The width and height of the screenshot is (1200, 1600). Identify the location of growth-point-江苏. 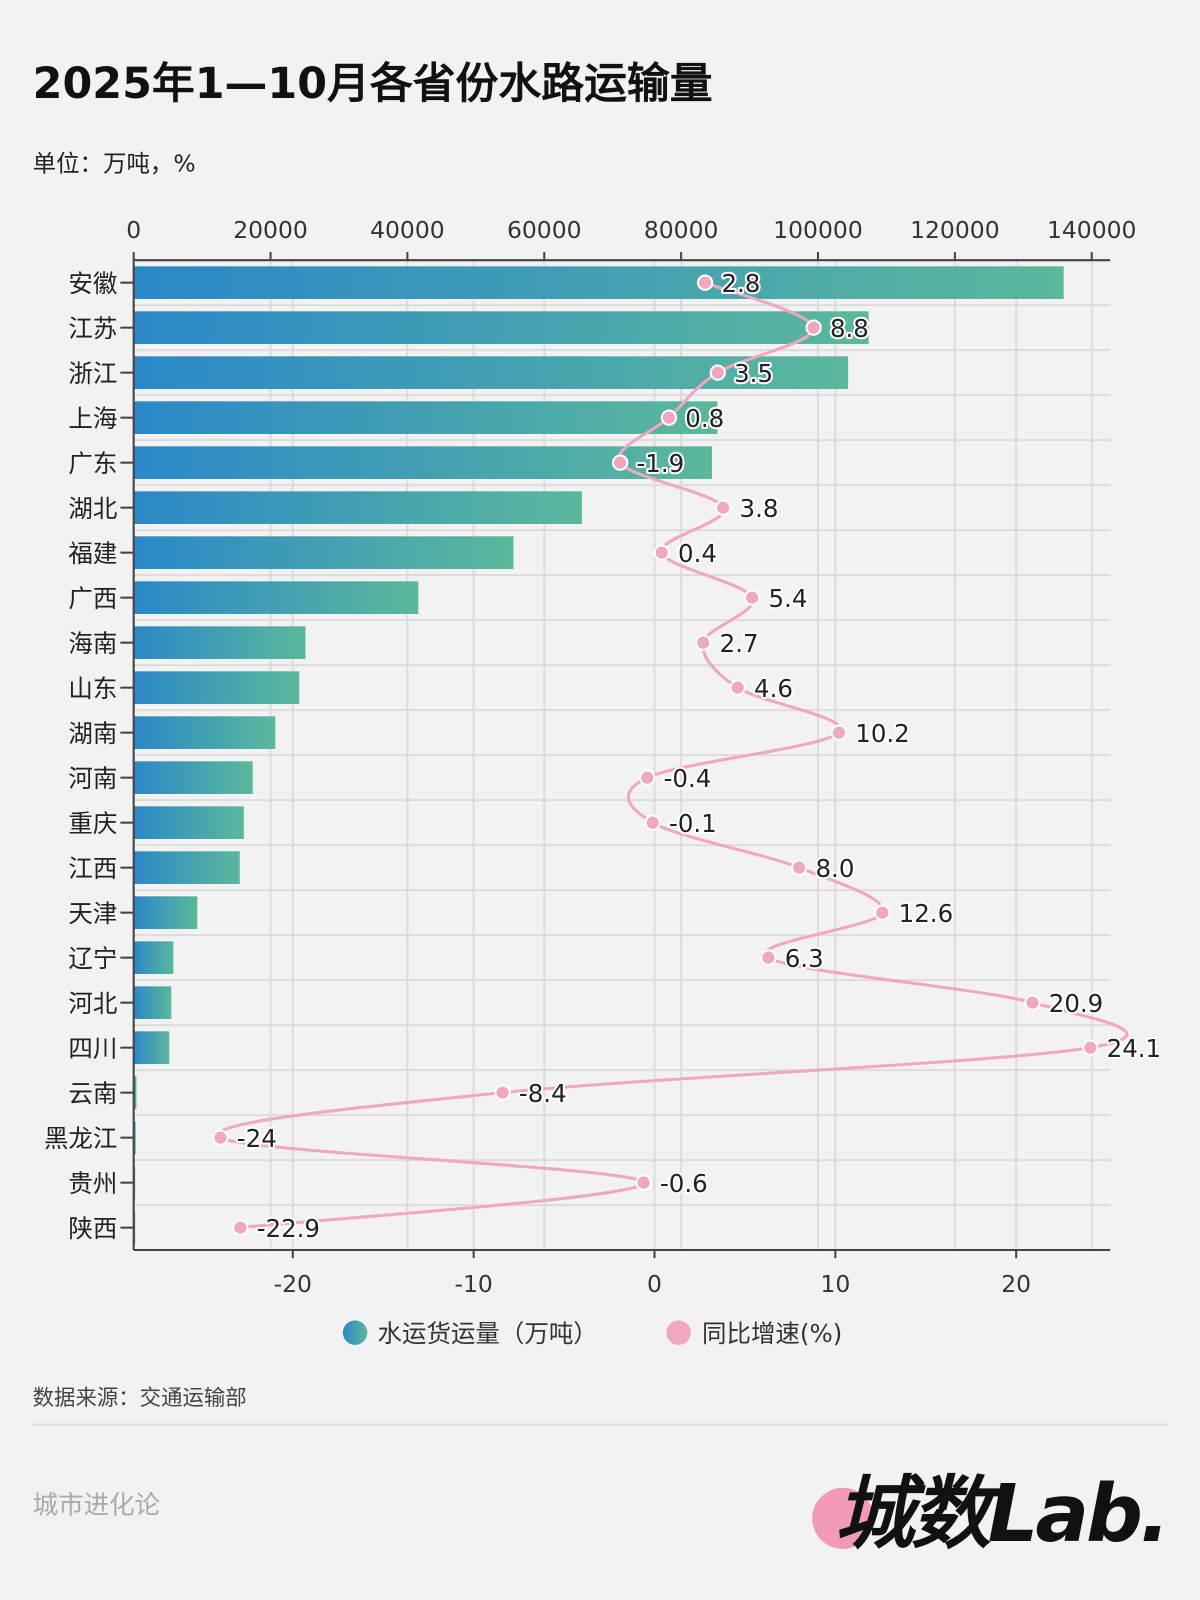
(813, 327).